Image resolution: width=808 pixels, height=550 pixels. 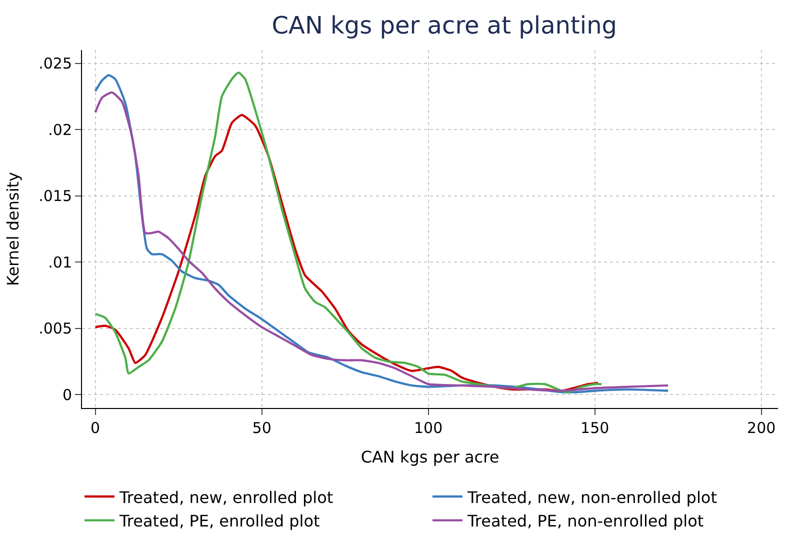 What do you see at coordinates (595, 428) in the screenshot?
I see `x-tick-label: 150` at bounding box center [595, 428].